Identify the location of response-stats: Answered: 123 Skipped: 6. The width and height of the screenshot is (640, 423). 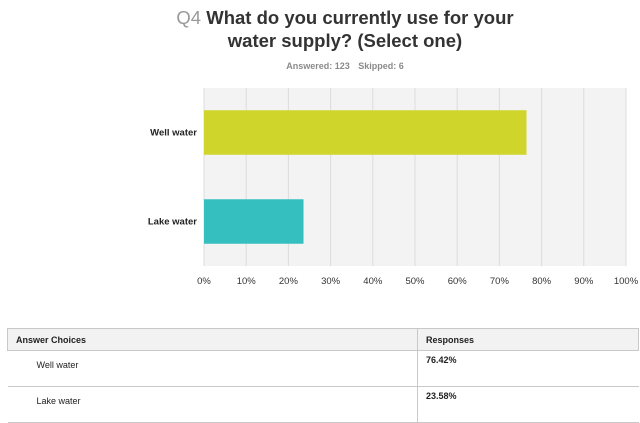
(345, 66).